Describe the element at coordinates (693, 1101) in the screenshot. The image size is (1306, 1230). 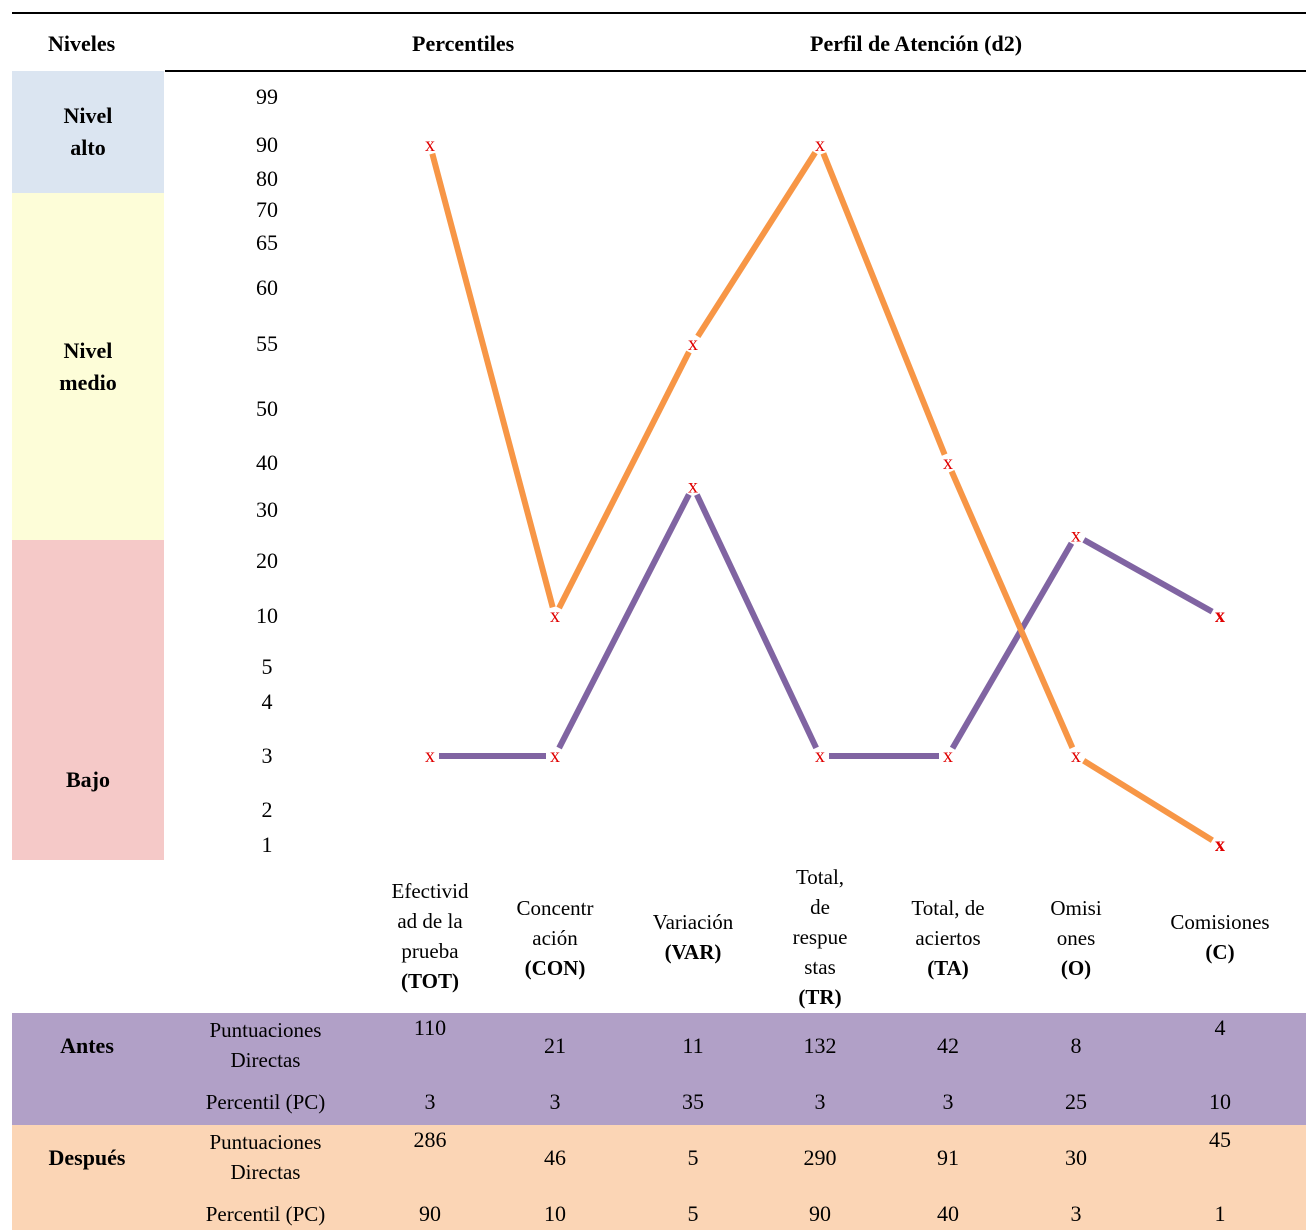
I see `table-cell: 35` at that location.